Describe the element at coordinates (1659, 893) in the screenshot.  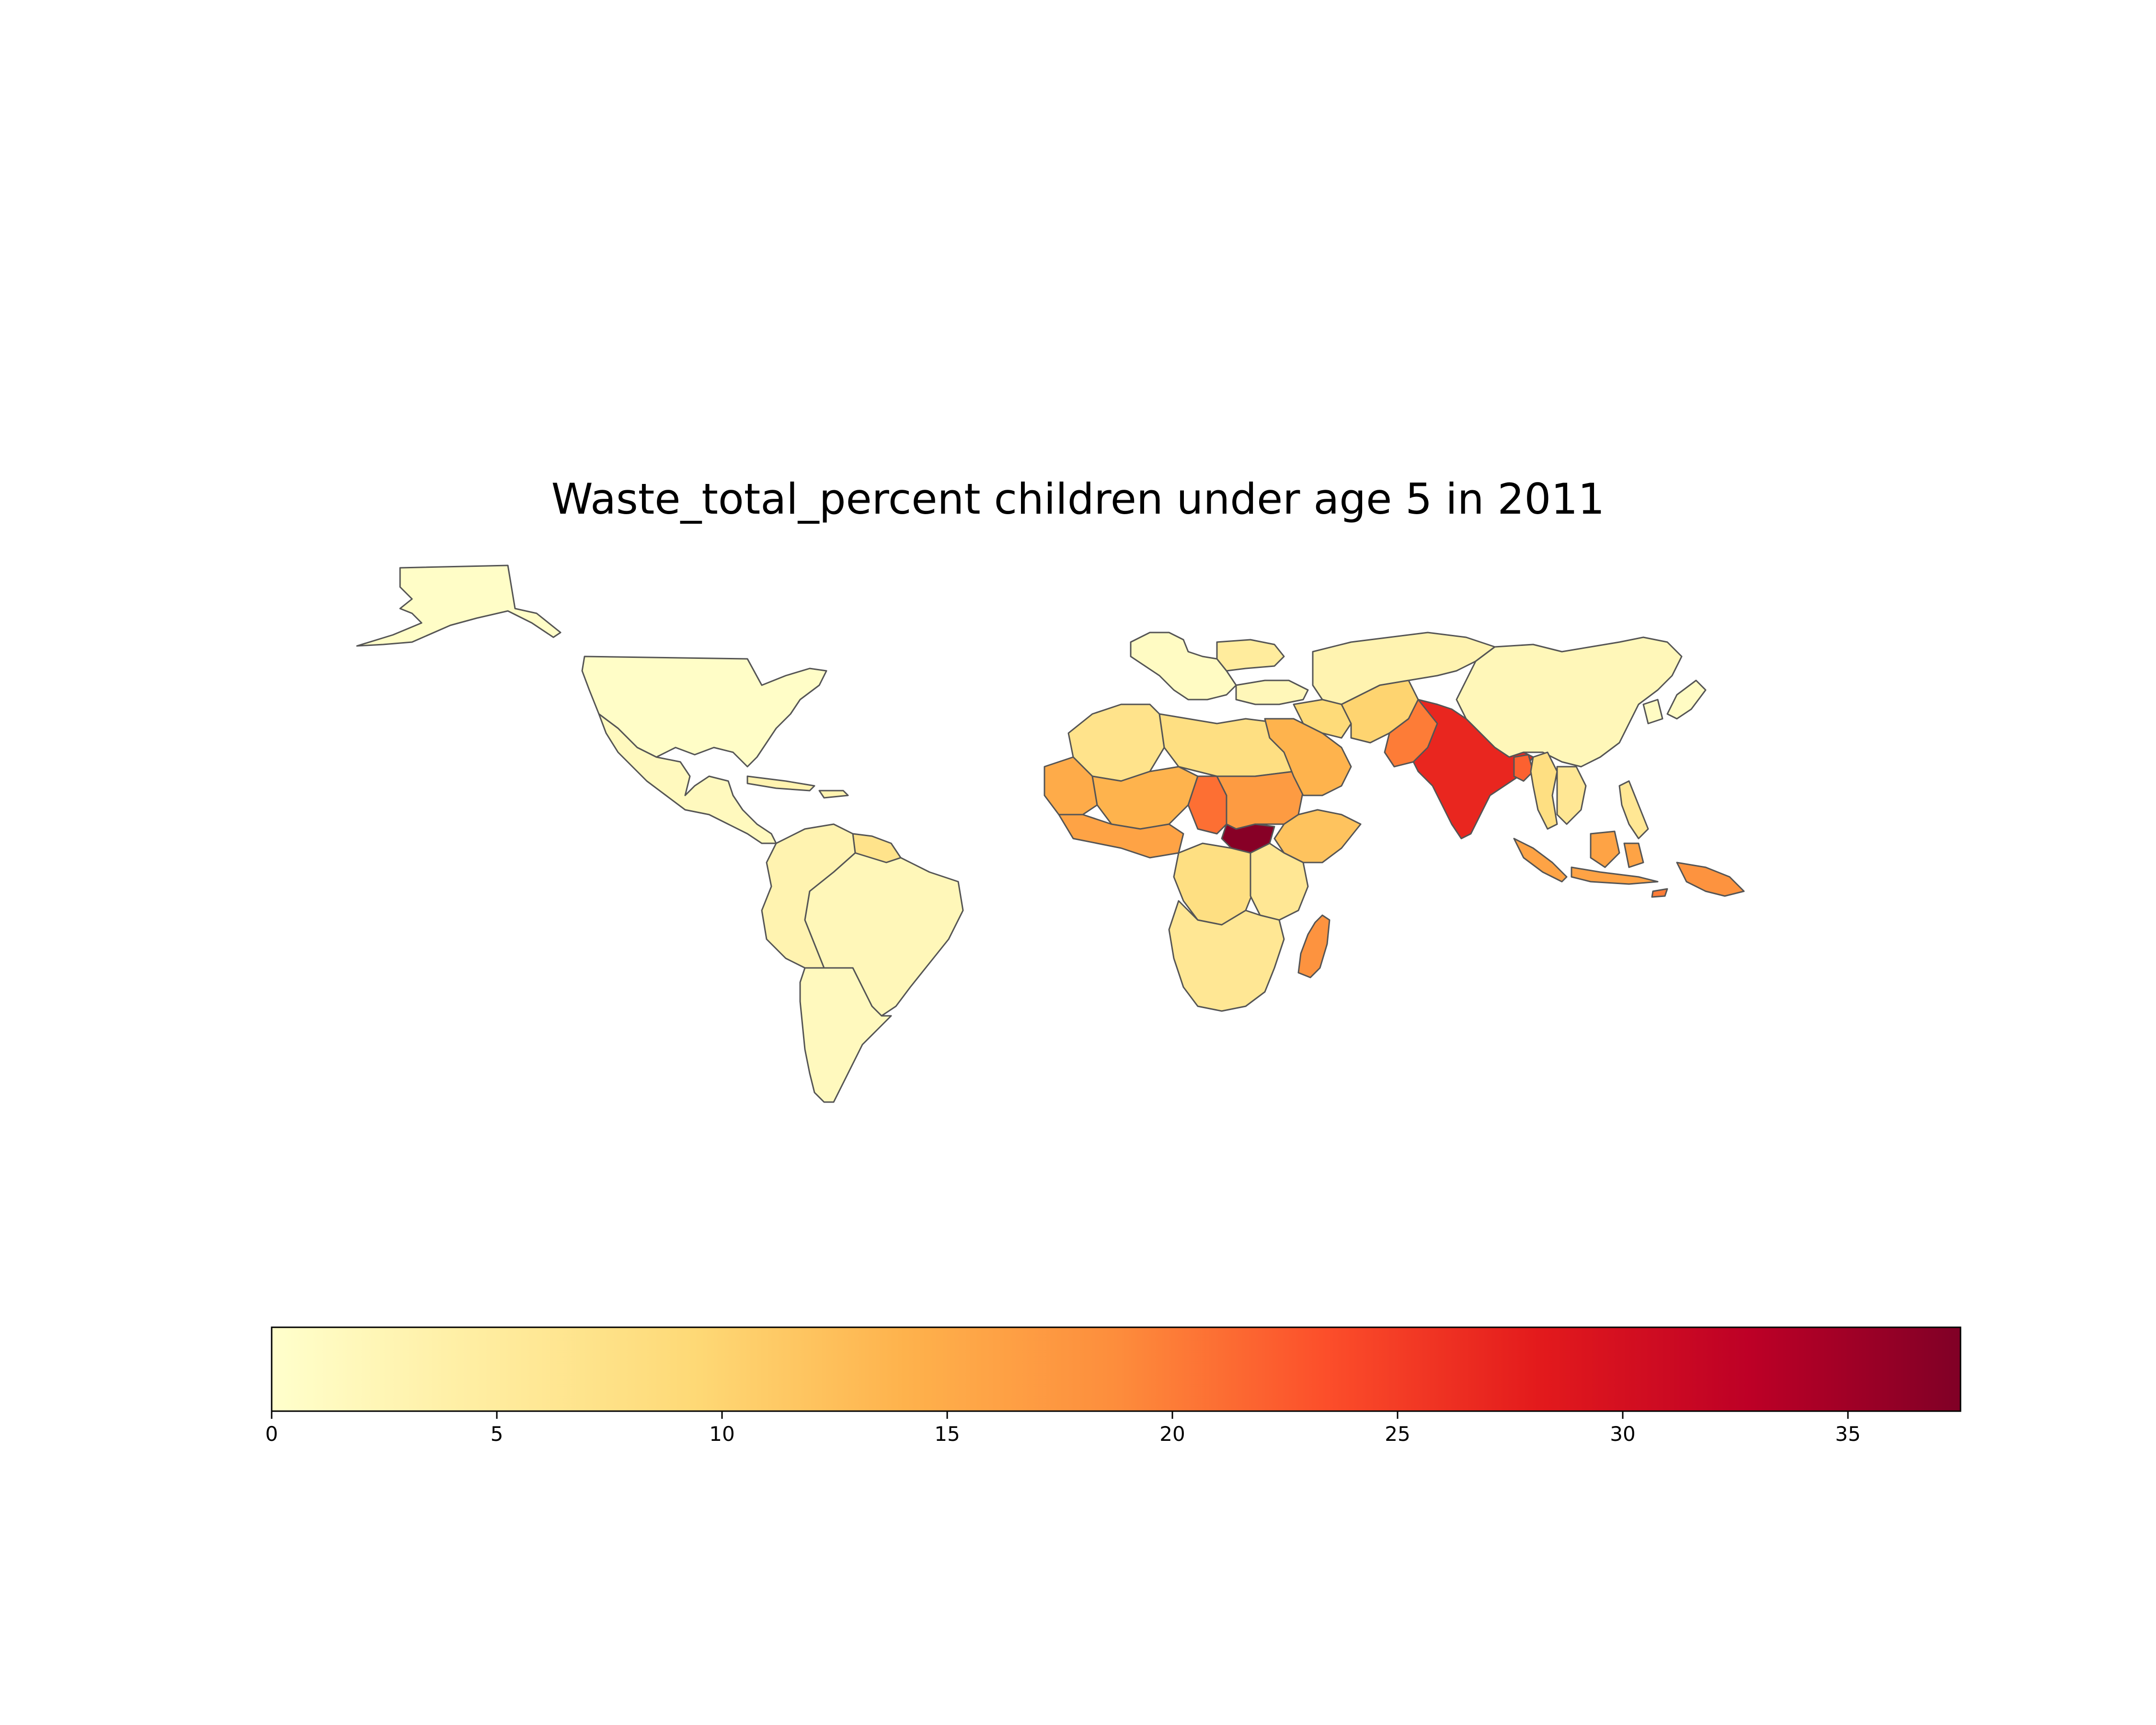
I see `region-timor` at that location.